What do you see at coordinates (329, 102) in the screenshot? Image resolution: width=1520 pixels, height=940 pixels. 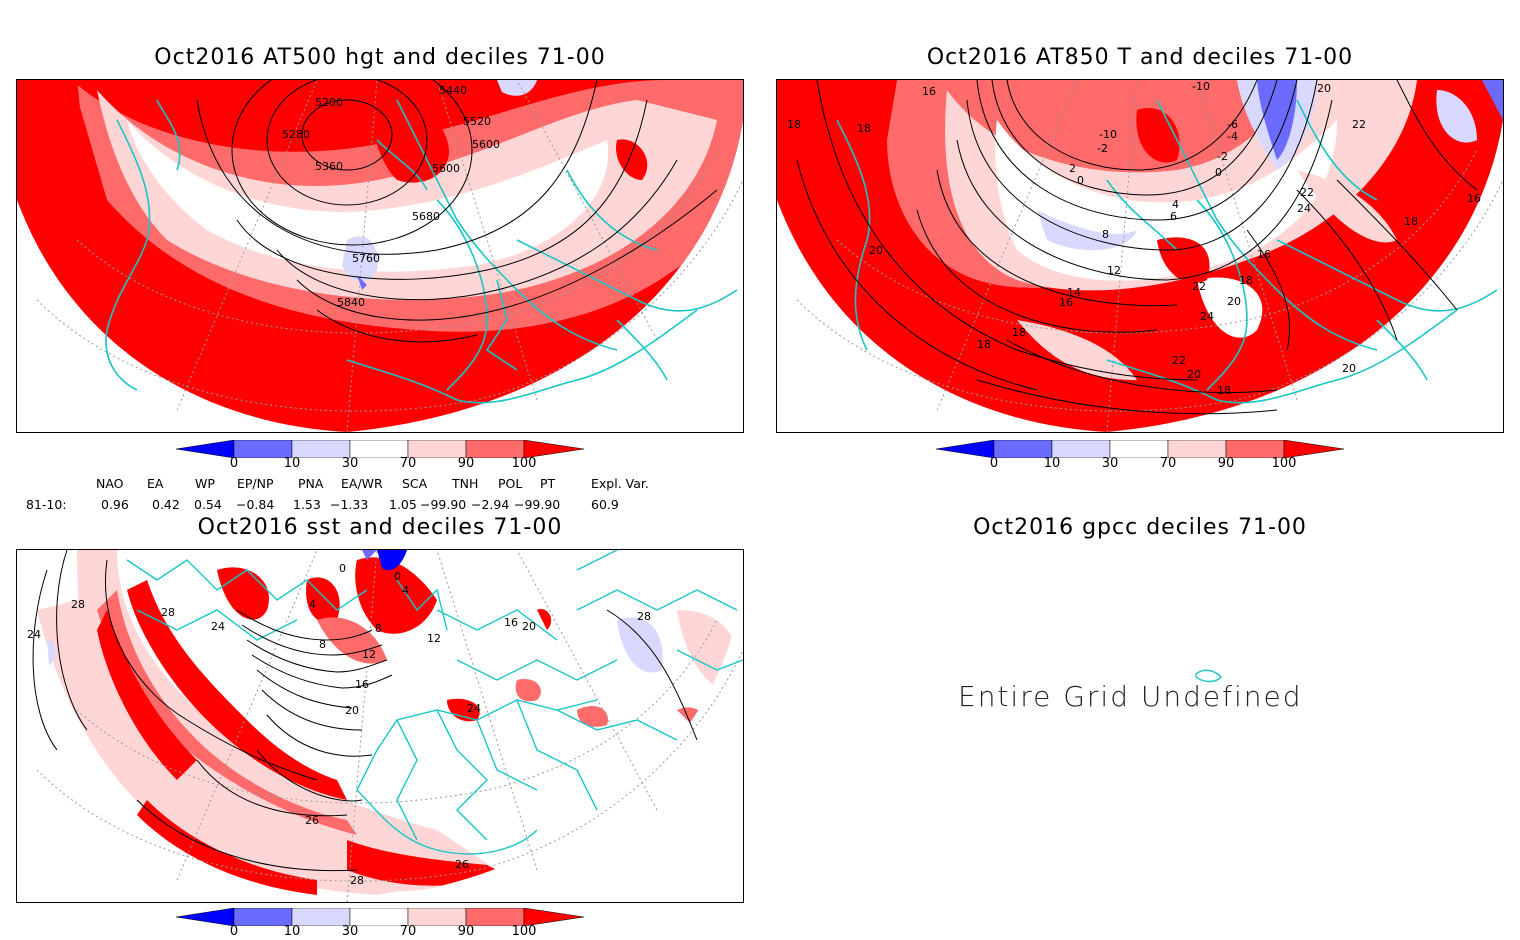 I see `contour-label: 5200` at bounding box center [329, 102].